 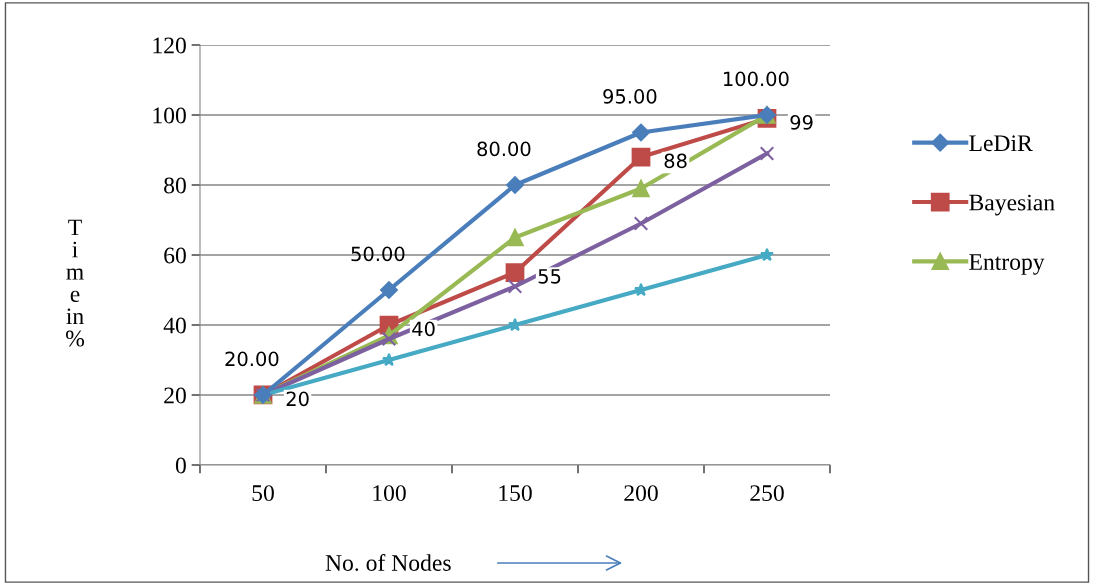 What do you see at coordinates (423, 329) in the screenshot?
I see `data-label: 40` at bounding box center [423, 329].